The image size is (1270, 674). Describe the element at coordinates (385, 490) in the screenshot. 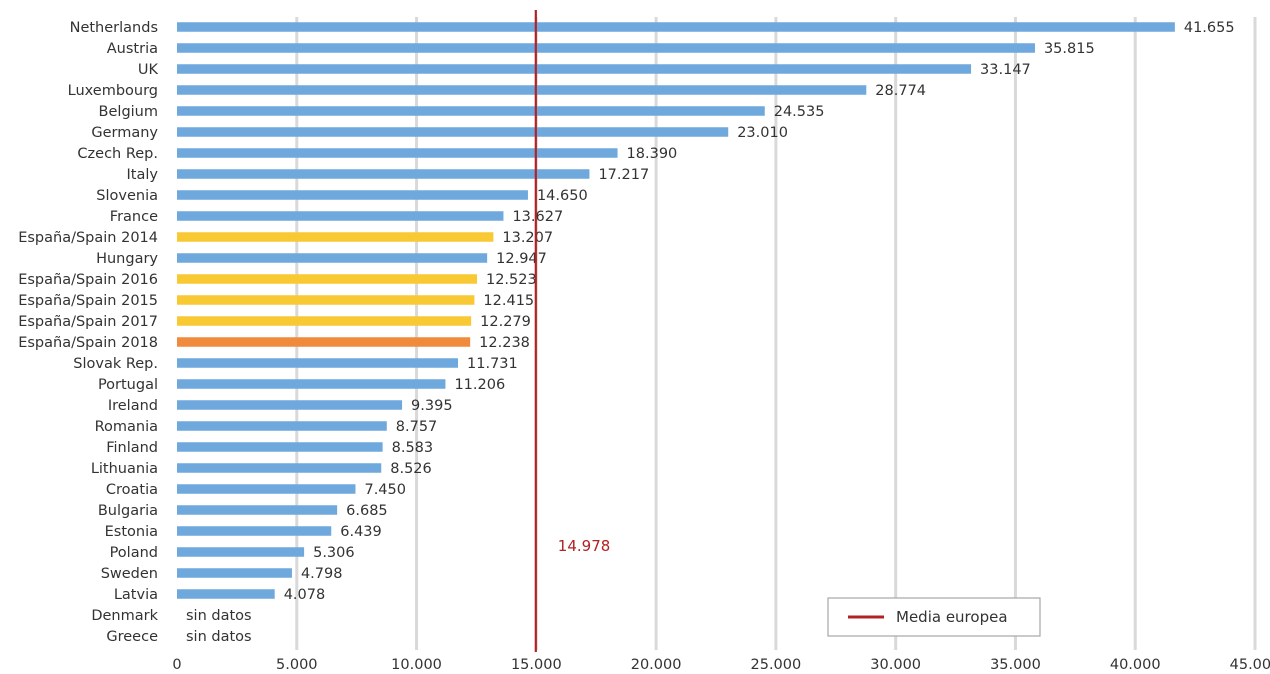

I see `data-label: 7.450` at that location.